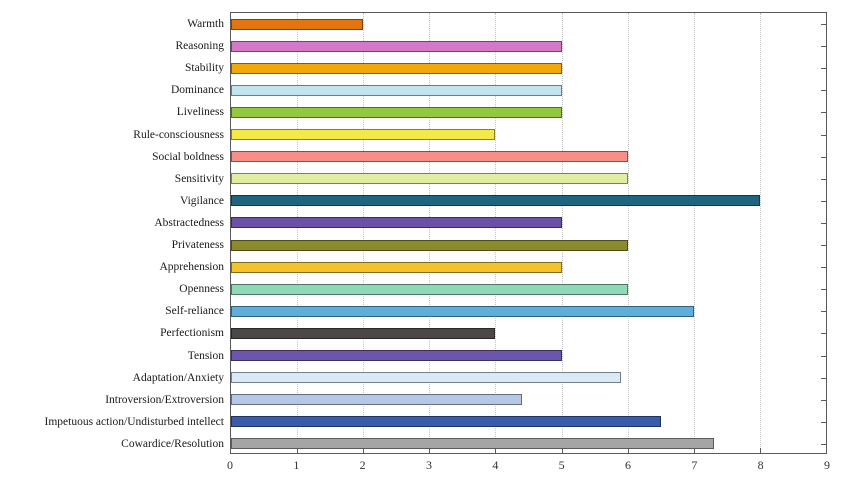  I want to click on category-label: Stability, so click(204, 68).